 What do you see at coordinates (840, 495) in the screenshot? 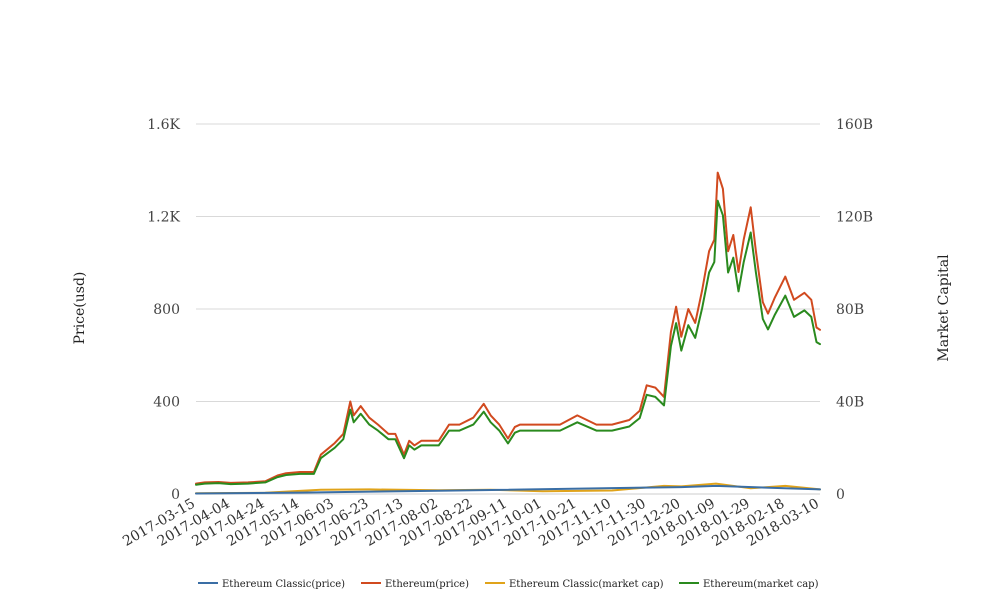
I see `y-right-tick-label: 0` at bounding box center [840, 495].